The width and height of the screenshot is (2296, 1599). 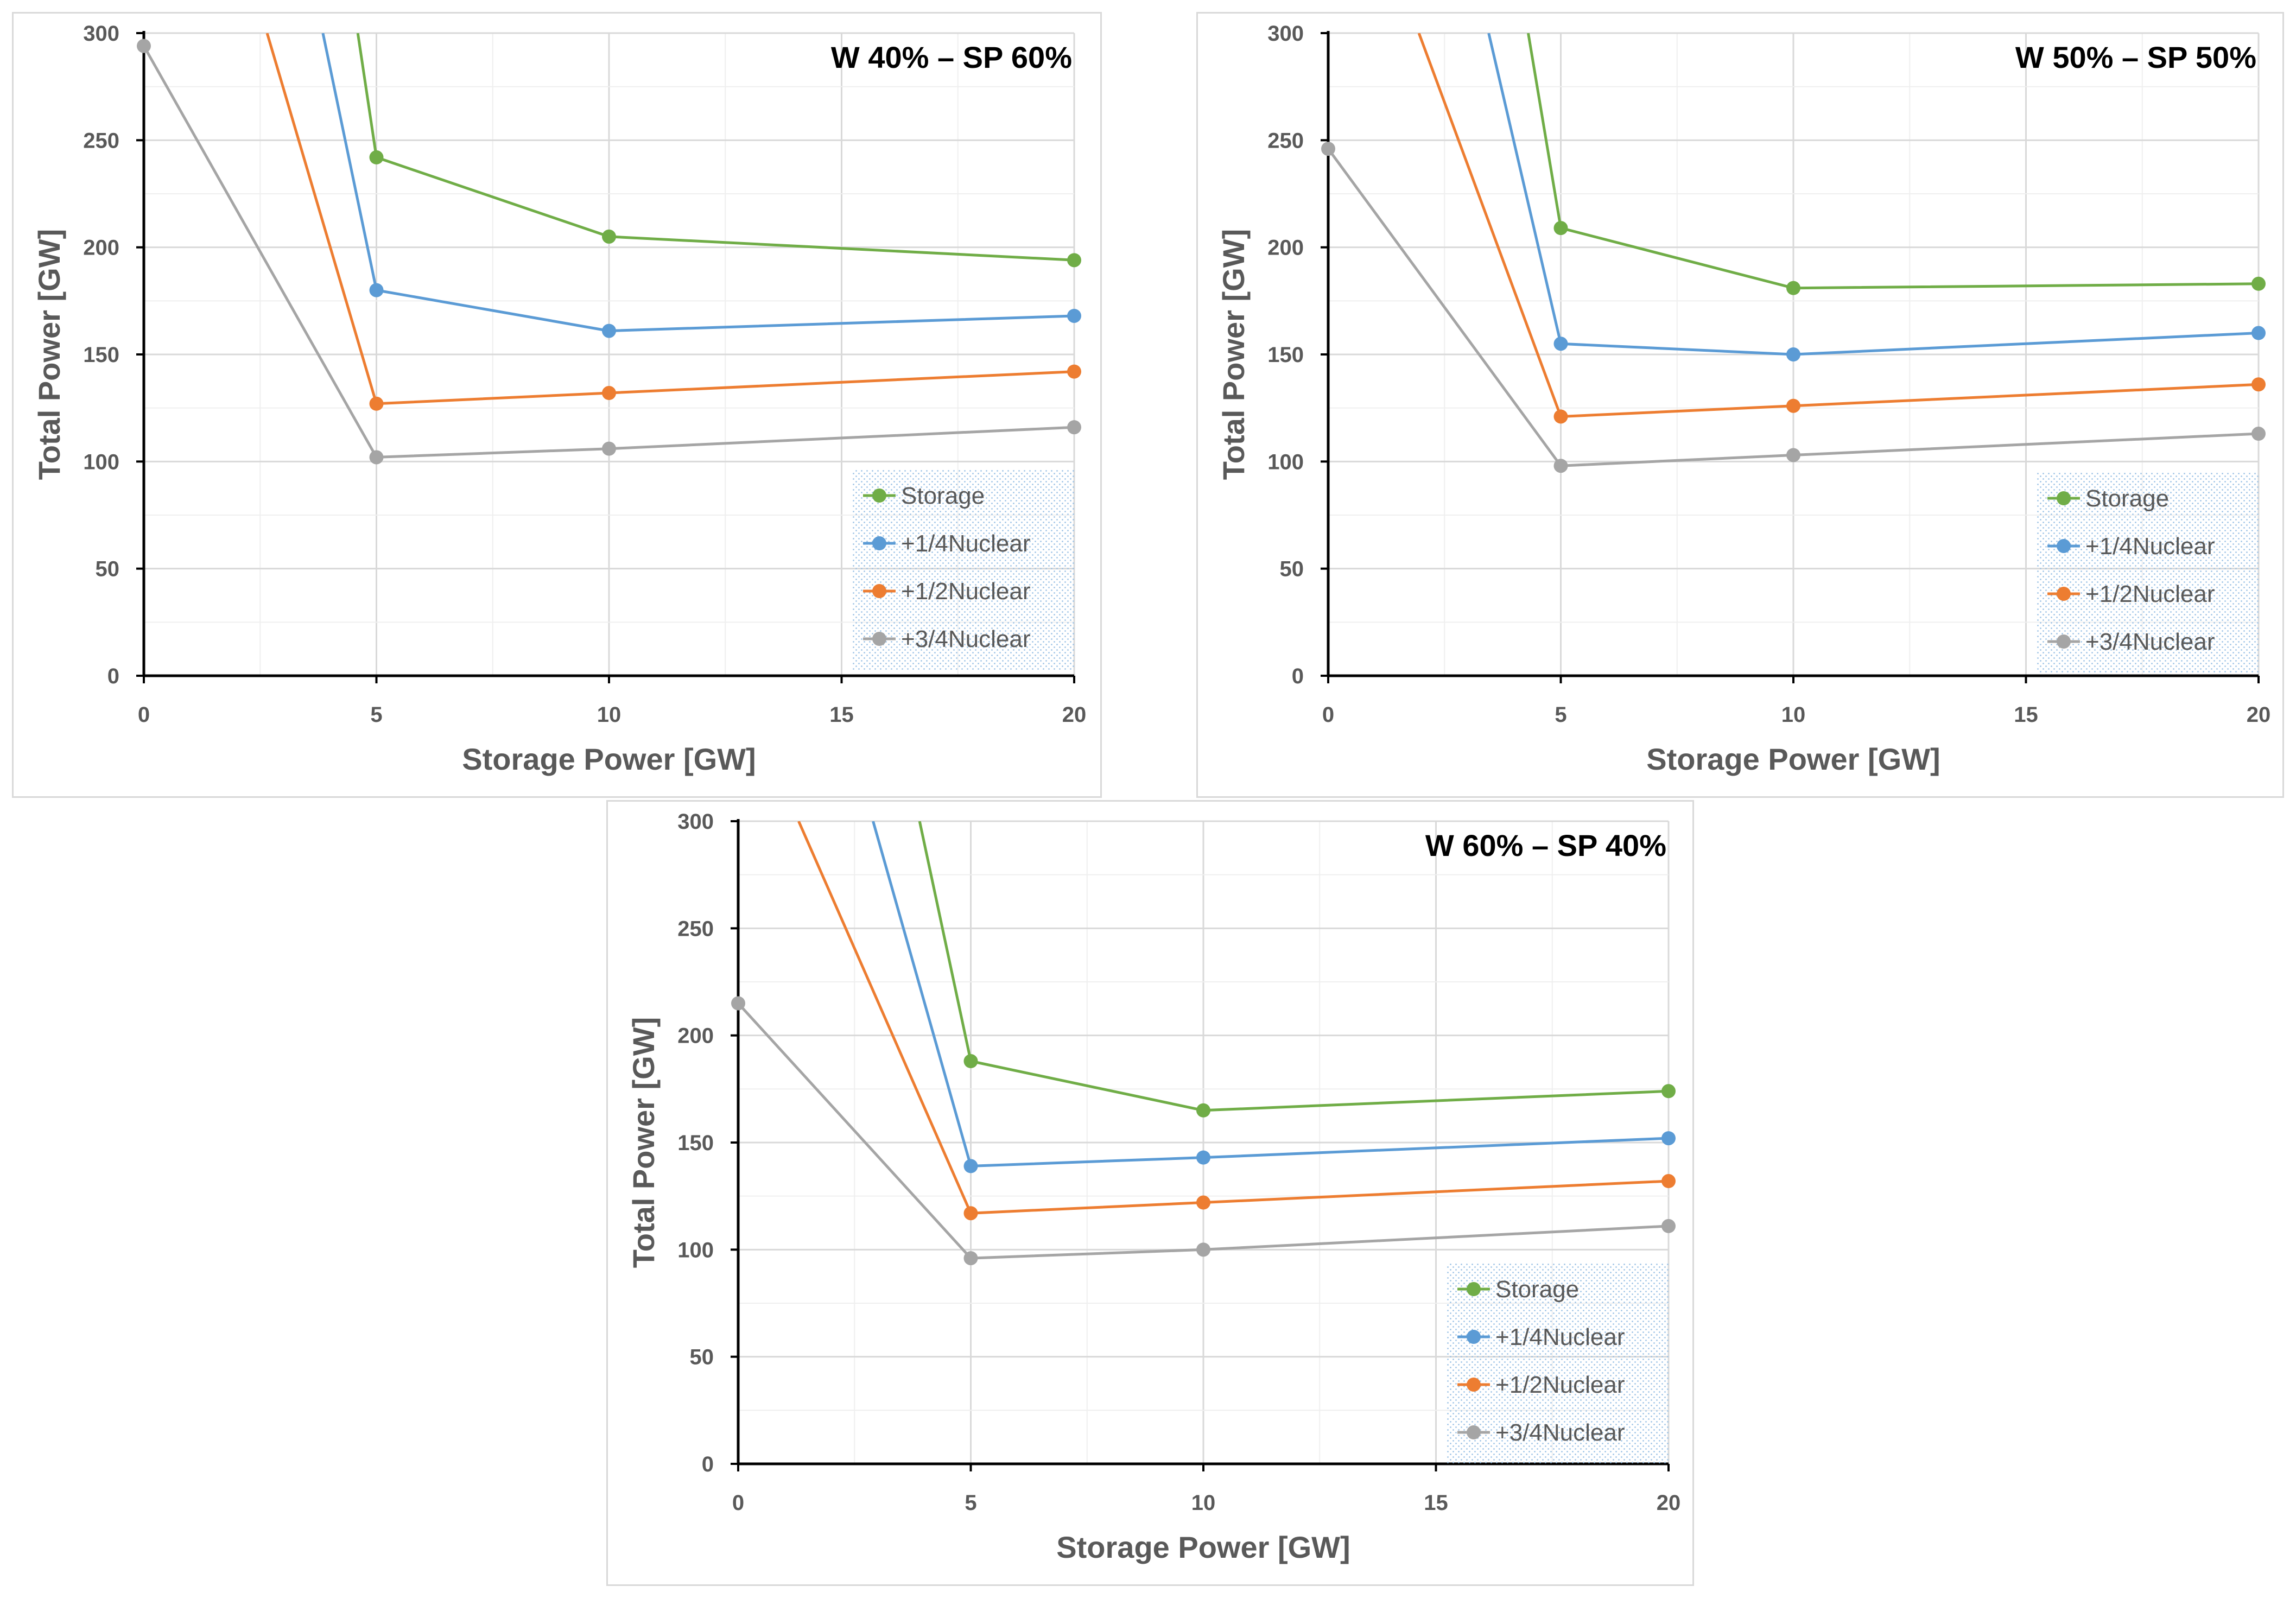 What do you see at coordinates (1545, 845) in the screenshot?
I see `chart-title: W 60% – SP 40%` at bounding box center [1545, 845].